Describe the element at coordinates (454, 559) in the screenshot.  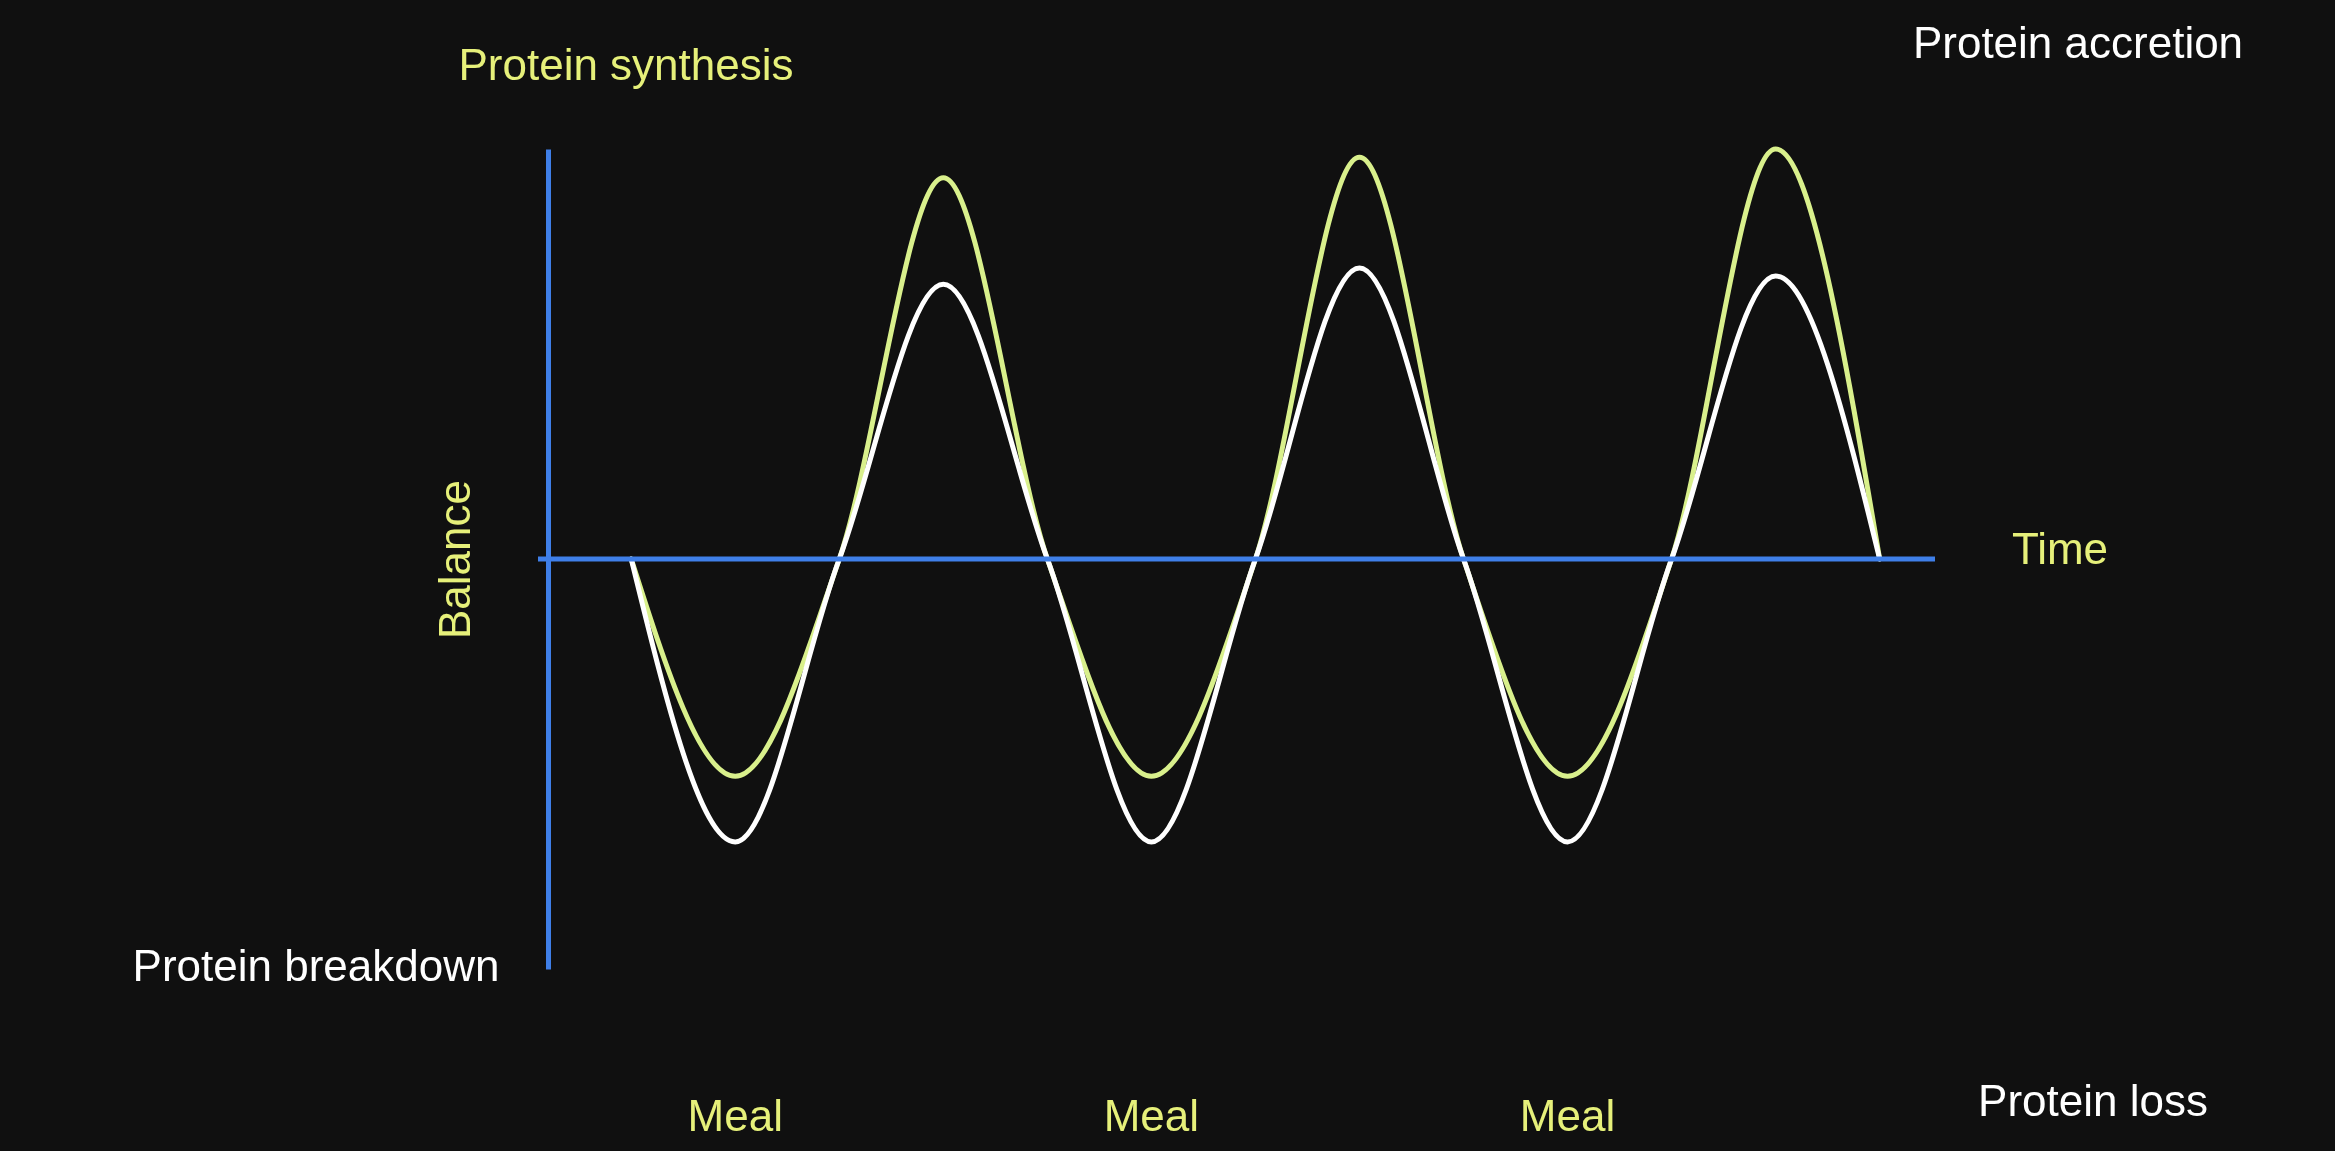
I see `y-axis-title: Balance` at that location.